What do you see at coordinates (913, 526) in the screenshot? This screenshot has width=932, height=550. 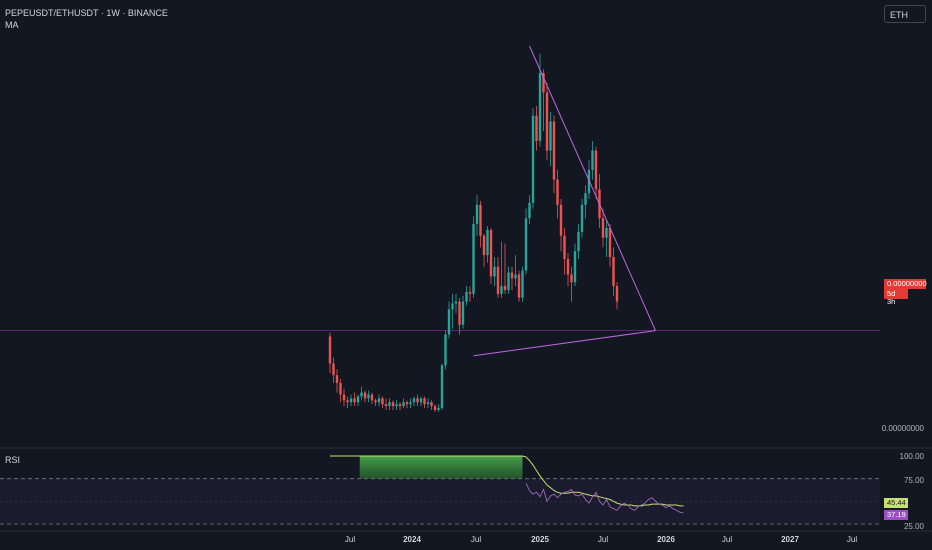 I see `rsi-tick-25: 25.00` at bounding box center [913, 526].